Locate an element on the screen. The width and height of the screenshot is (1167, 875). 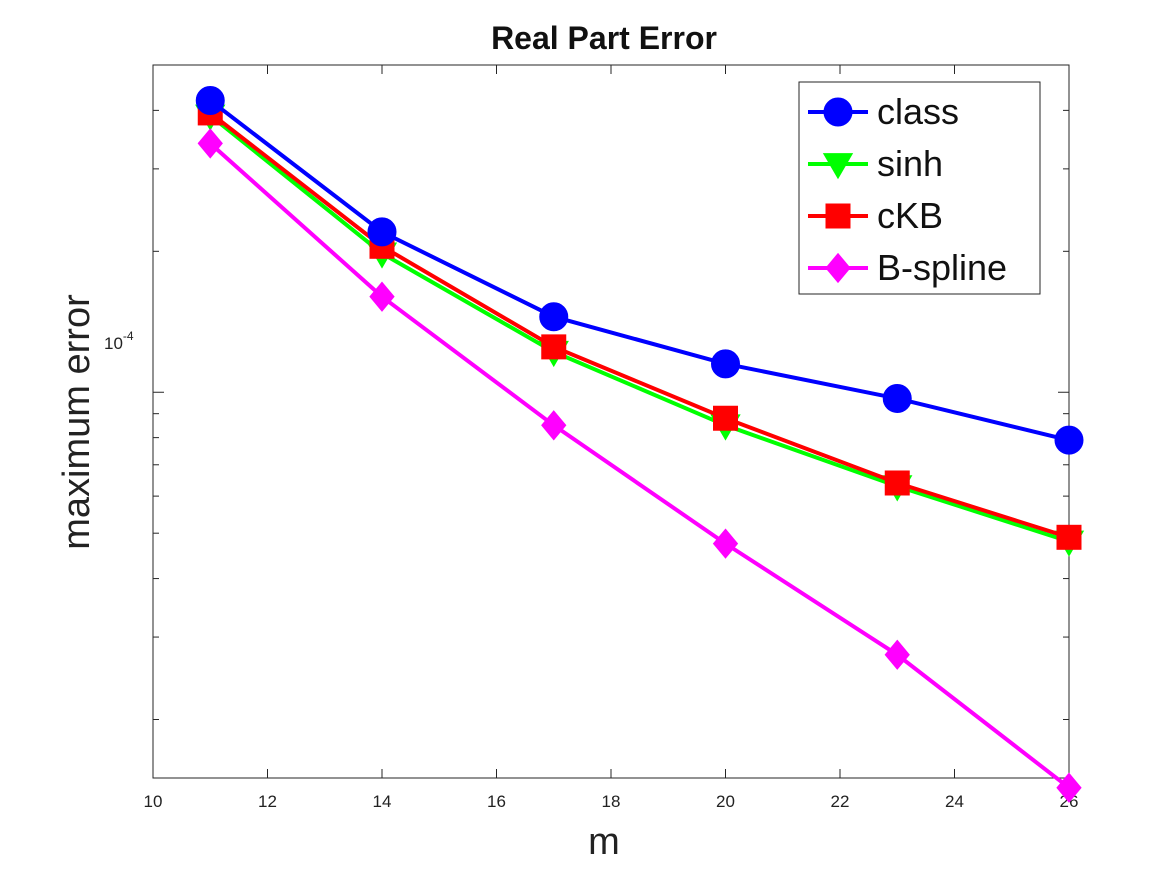
chart-title: Real Part Error is located at coordinates (604, 38).